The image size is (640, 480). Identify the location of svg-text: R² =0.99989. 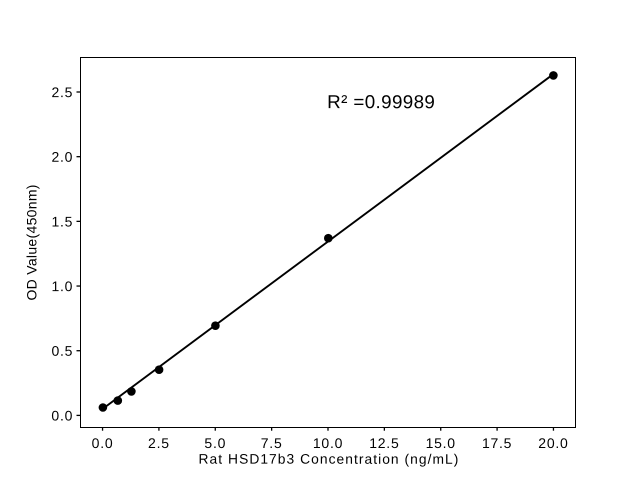
(381, 101).